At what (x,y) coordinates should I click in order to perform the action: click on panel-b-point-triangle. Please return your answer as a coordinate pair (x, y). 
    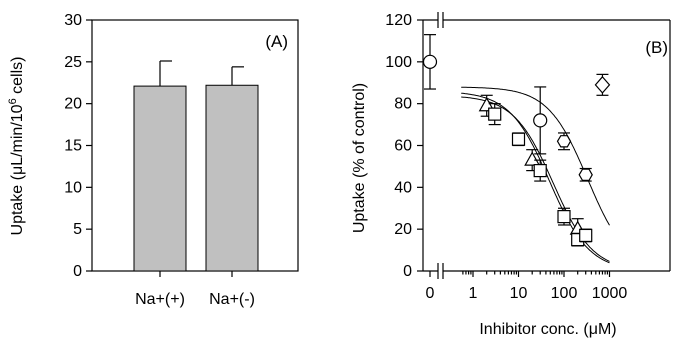
    Looking at the image, I should click on (532, 158).